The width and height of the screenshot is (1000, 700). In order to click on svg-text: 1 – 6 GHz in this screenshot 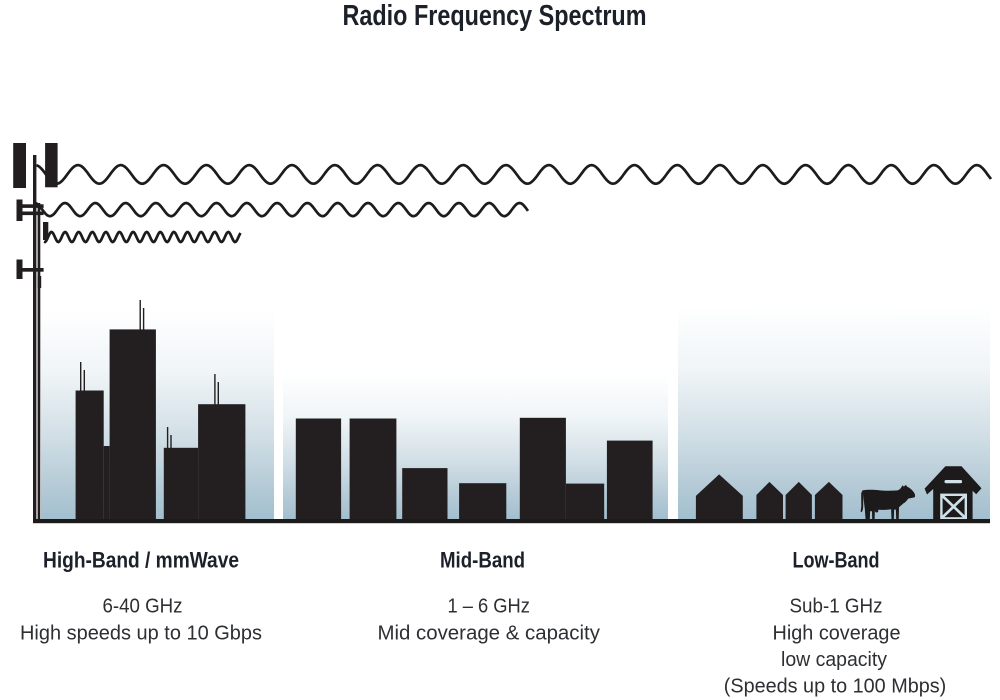, I will do `click(488, 606)`.